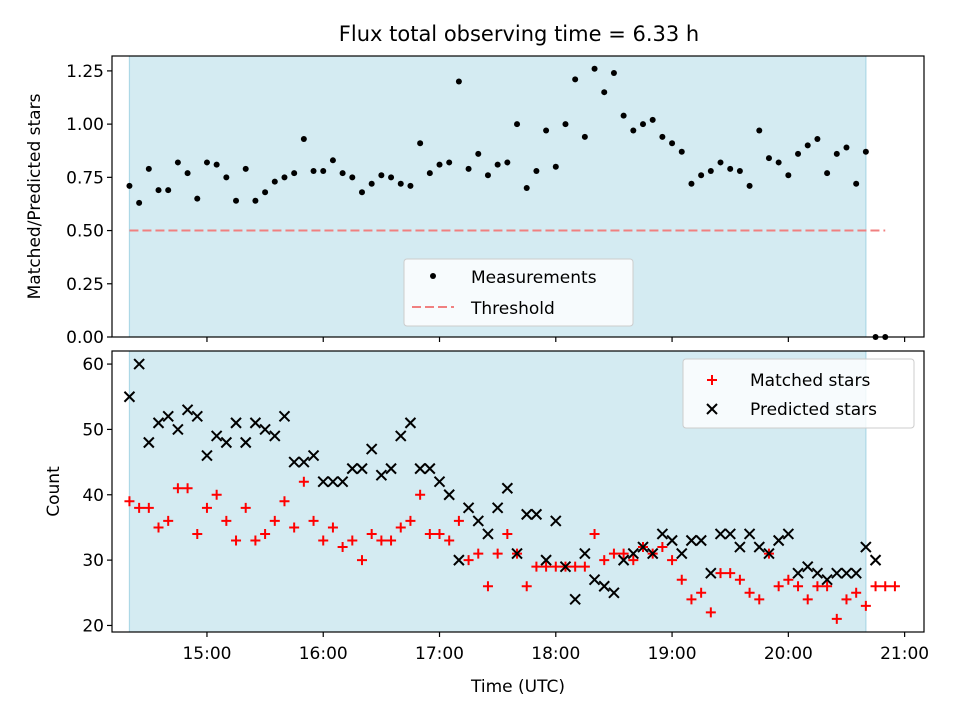  Describe the element at coordinates (85, 125) in the screenshot. I see `y-tick-label: 1.00` at that location.